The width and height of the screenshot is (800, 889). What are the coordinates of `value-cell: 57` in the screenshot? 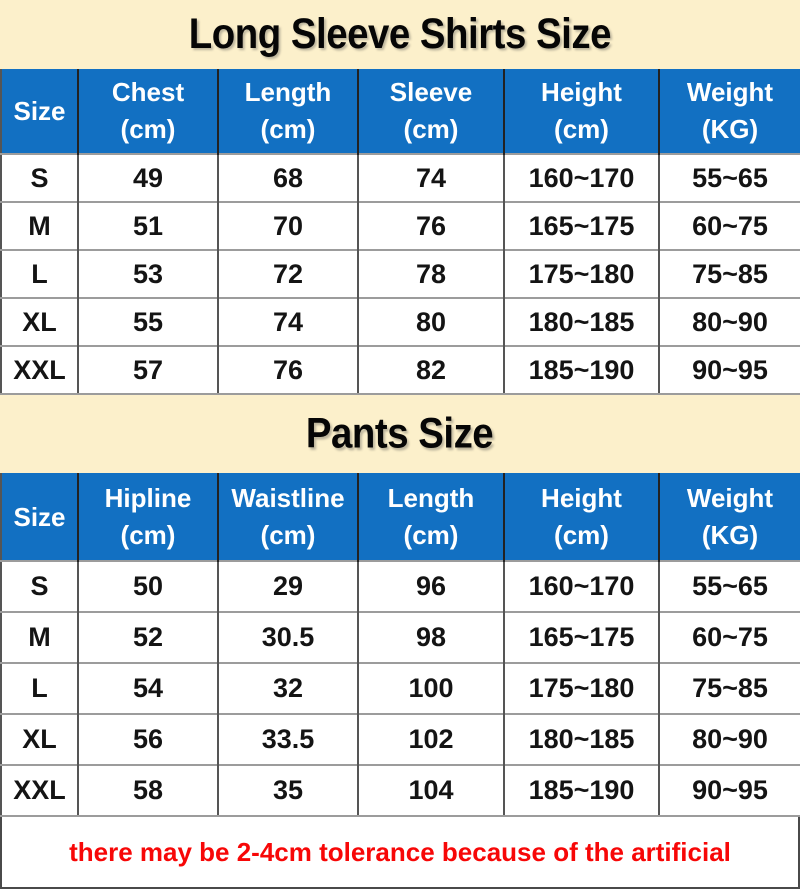 It's located at (147, 370).